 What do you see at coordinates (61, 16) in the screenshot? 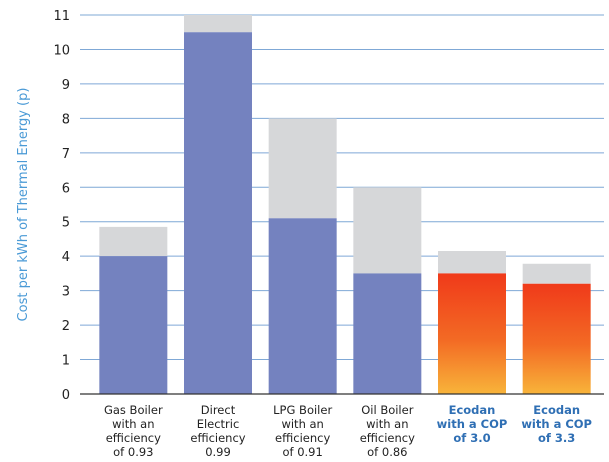
I see `y-tick-label: 11` at bounding box center [61, 16].